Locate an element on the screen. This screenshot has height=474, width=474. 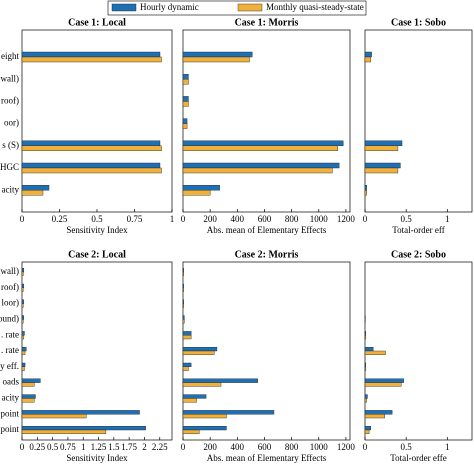
x-tick-label: 0.25 is located at coordinates (60, 219).